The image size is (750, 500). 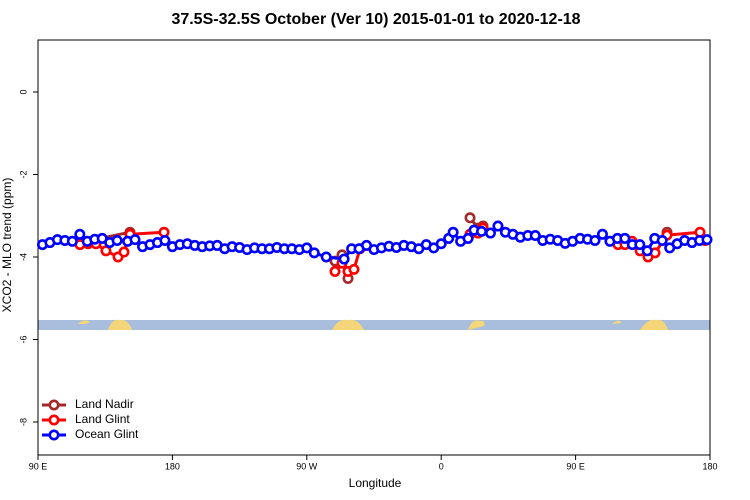 I want to click on legend-label: Ocean Glint, so click(x=107, y=434).